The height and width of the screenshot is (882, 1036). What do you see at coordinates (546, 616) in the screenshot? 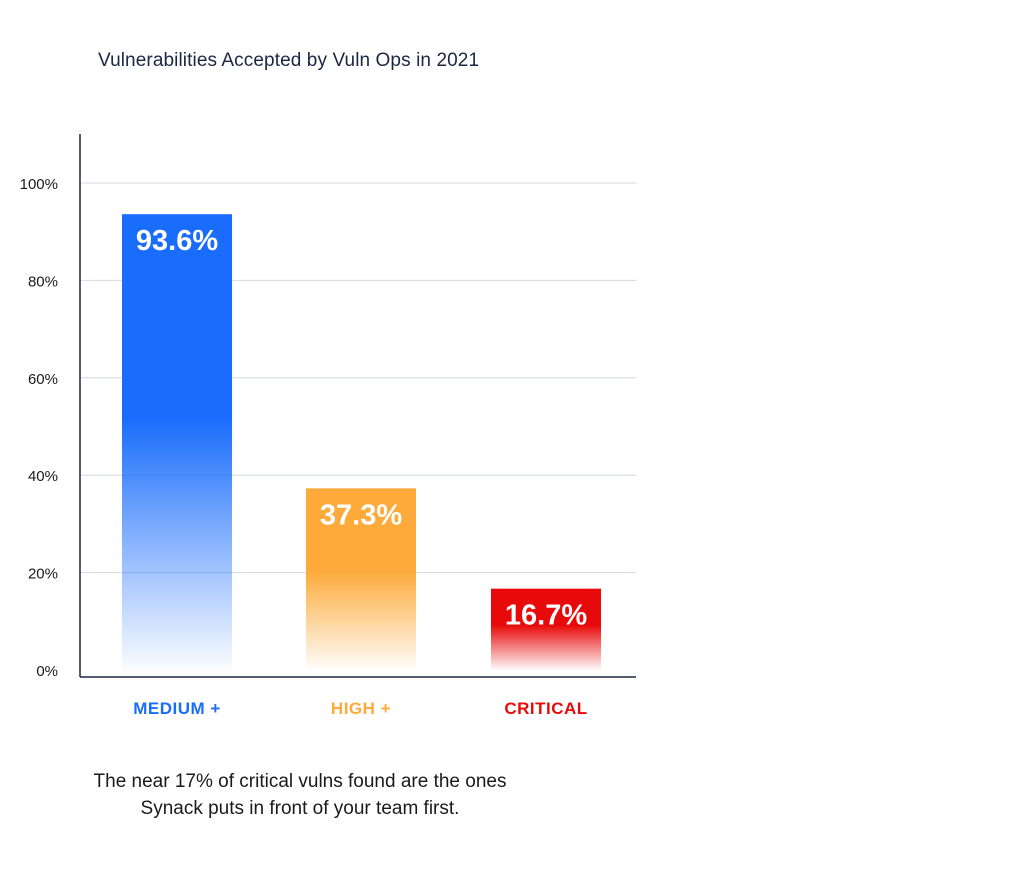
I see `bar-value-label: 16.7%` at bounding box center [546, 616].